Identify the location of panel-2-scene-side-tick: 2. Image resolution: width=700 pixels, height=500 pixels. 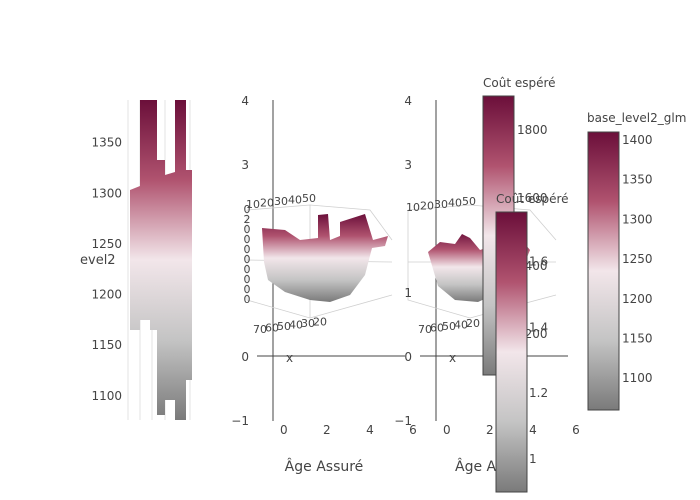
(247, 219).